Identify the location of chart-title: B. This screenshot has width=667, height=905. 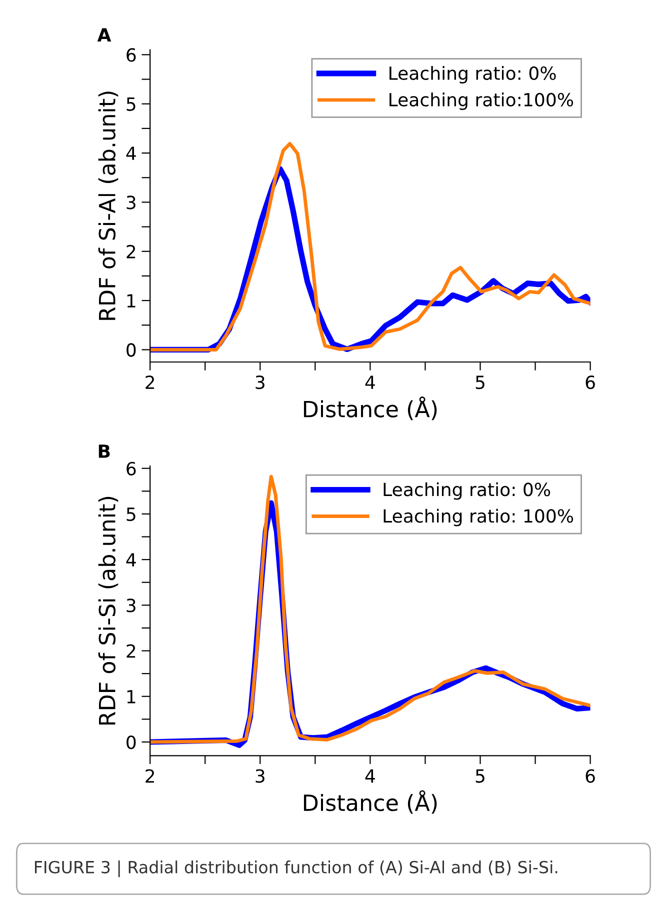
(104, 451).